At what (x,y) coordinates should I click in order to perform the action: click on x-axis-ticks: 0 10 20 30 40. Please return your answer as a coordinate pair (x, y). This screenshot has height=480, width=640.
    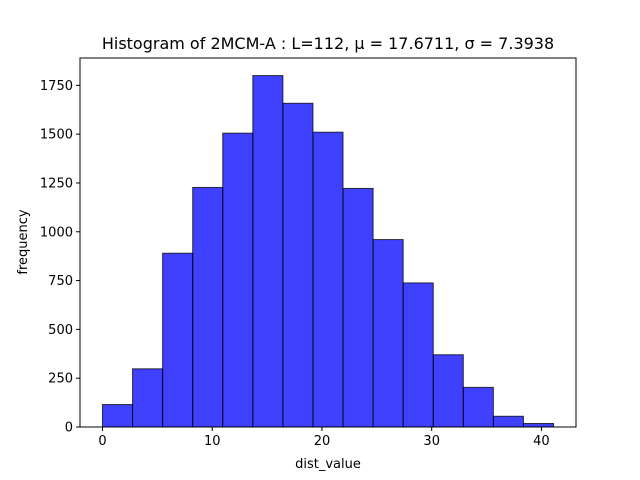
    Looking at the image, I should click on (324, 438).